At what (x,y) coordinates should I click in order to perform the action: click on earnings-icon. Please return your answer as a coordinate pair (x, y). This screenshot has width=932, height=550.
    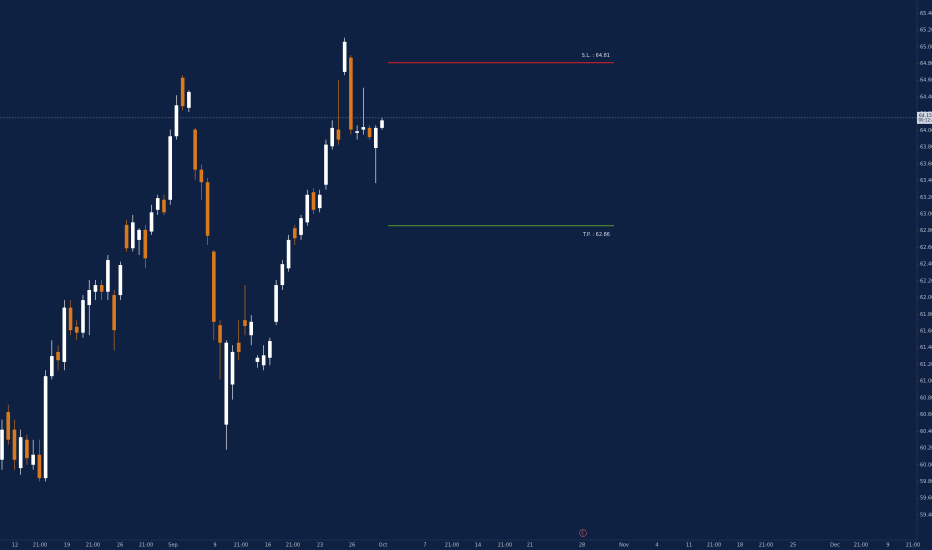
    Looking at the image, I should click on (583, 533).